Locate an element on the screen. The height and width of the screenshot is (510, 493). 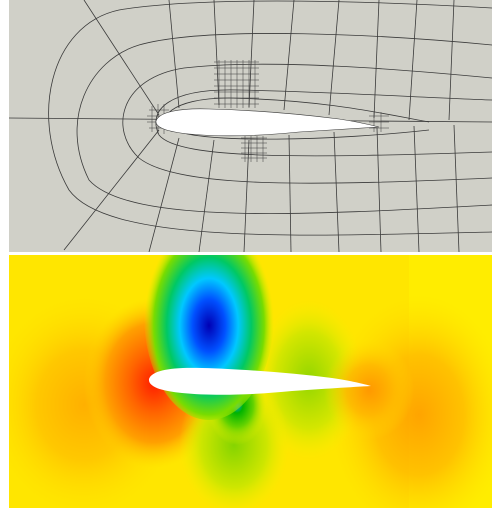
airfoil-shape is located at coordinates (267, 122).